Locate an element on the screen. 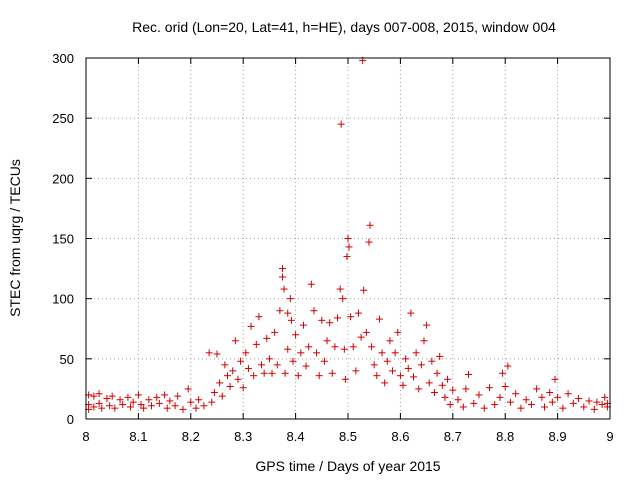 The image size is (640, 480). y-tick-label: 300 is located at coordinates (63, 58).